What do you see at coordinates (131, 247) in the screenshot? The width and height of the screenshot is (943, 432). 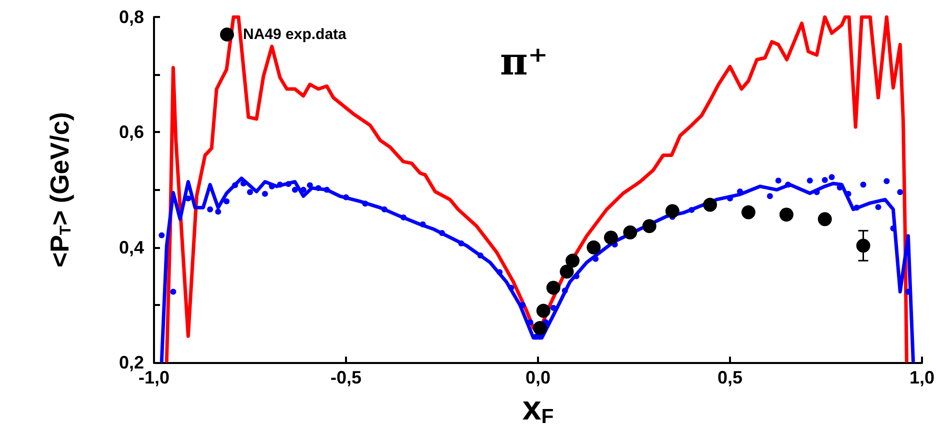 I see `y-tick-label: 0,4` at bounding box center [131, 247].